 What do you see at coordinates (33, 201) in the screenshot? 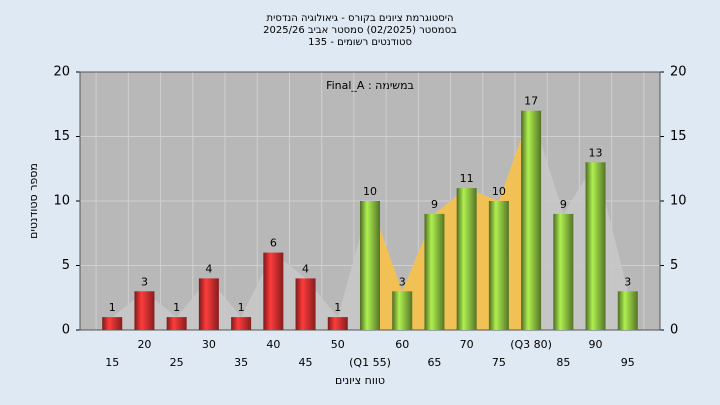
I see `y-axis-label: מספר סטודנטים` at bounding box center [33, 201].